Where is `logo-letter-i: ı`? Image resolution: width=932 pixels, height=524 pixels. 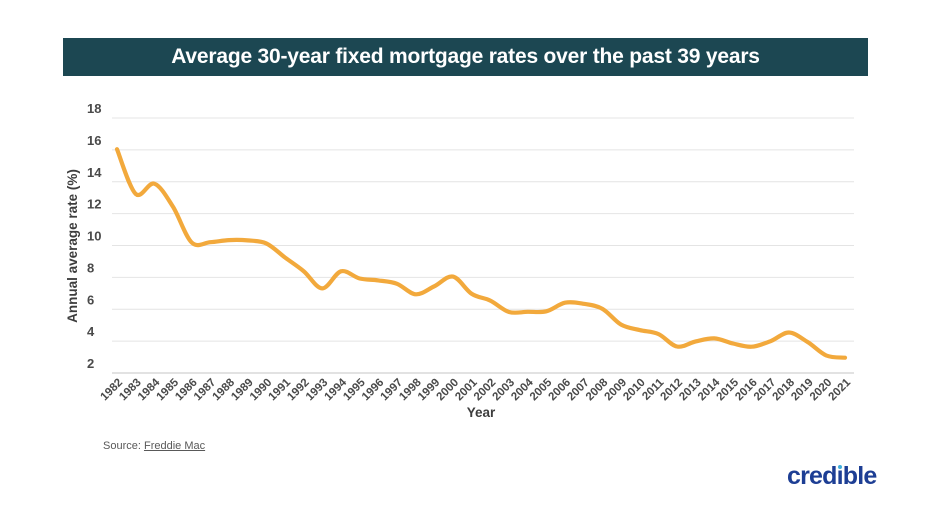
logo-letter-i: ı is located at coordinates (840, 476).